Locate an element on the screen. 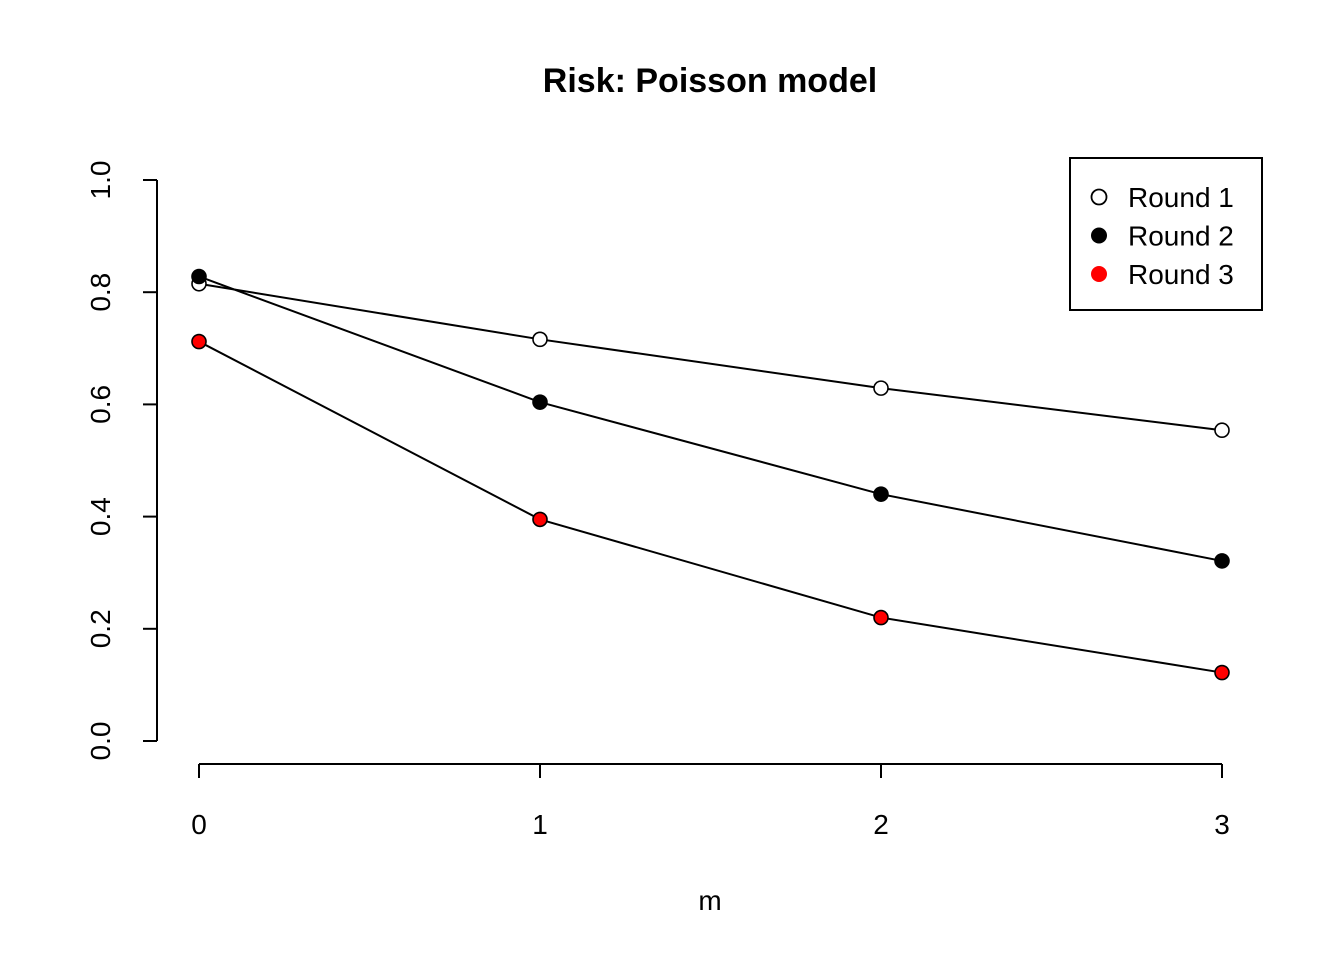 This screenshot has width=1344, height=960. legend-item: Round 1 is located at coordinates (1162, 197).